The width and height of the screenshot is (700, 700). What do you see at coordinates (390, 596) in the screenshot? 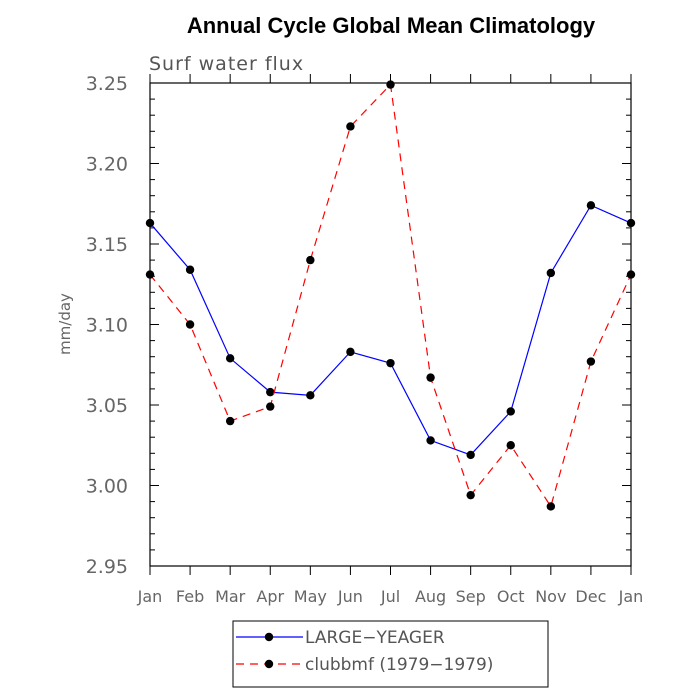
I see `x-tick-label: Jul` at bounding box center [390, 596].